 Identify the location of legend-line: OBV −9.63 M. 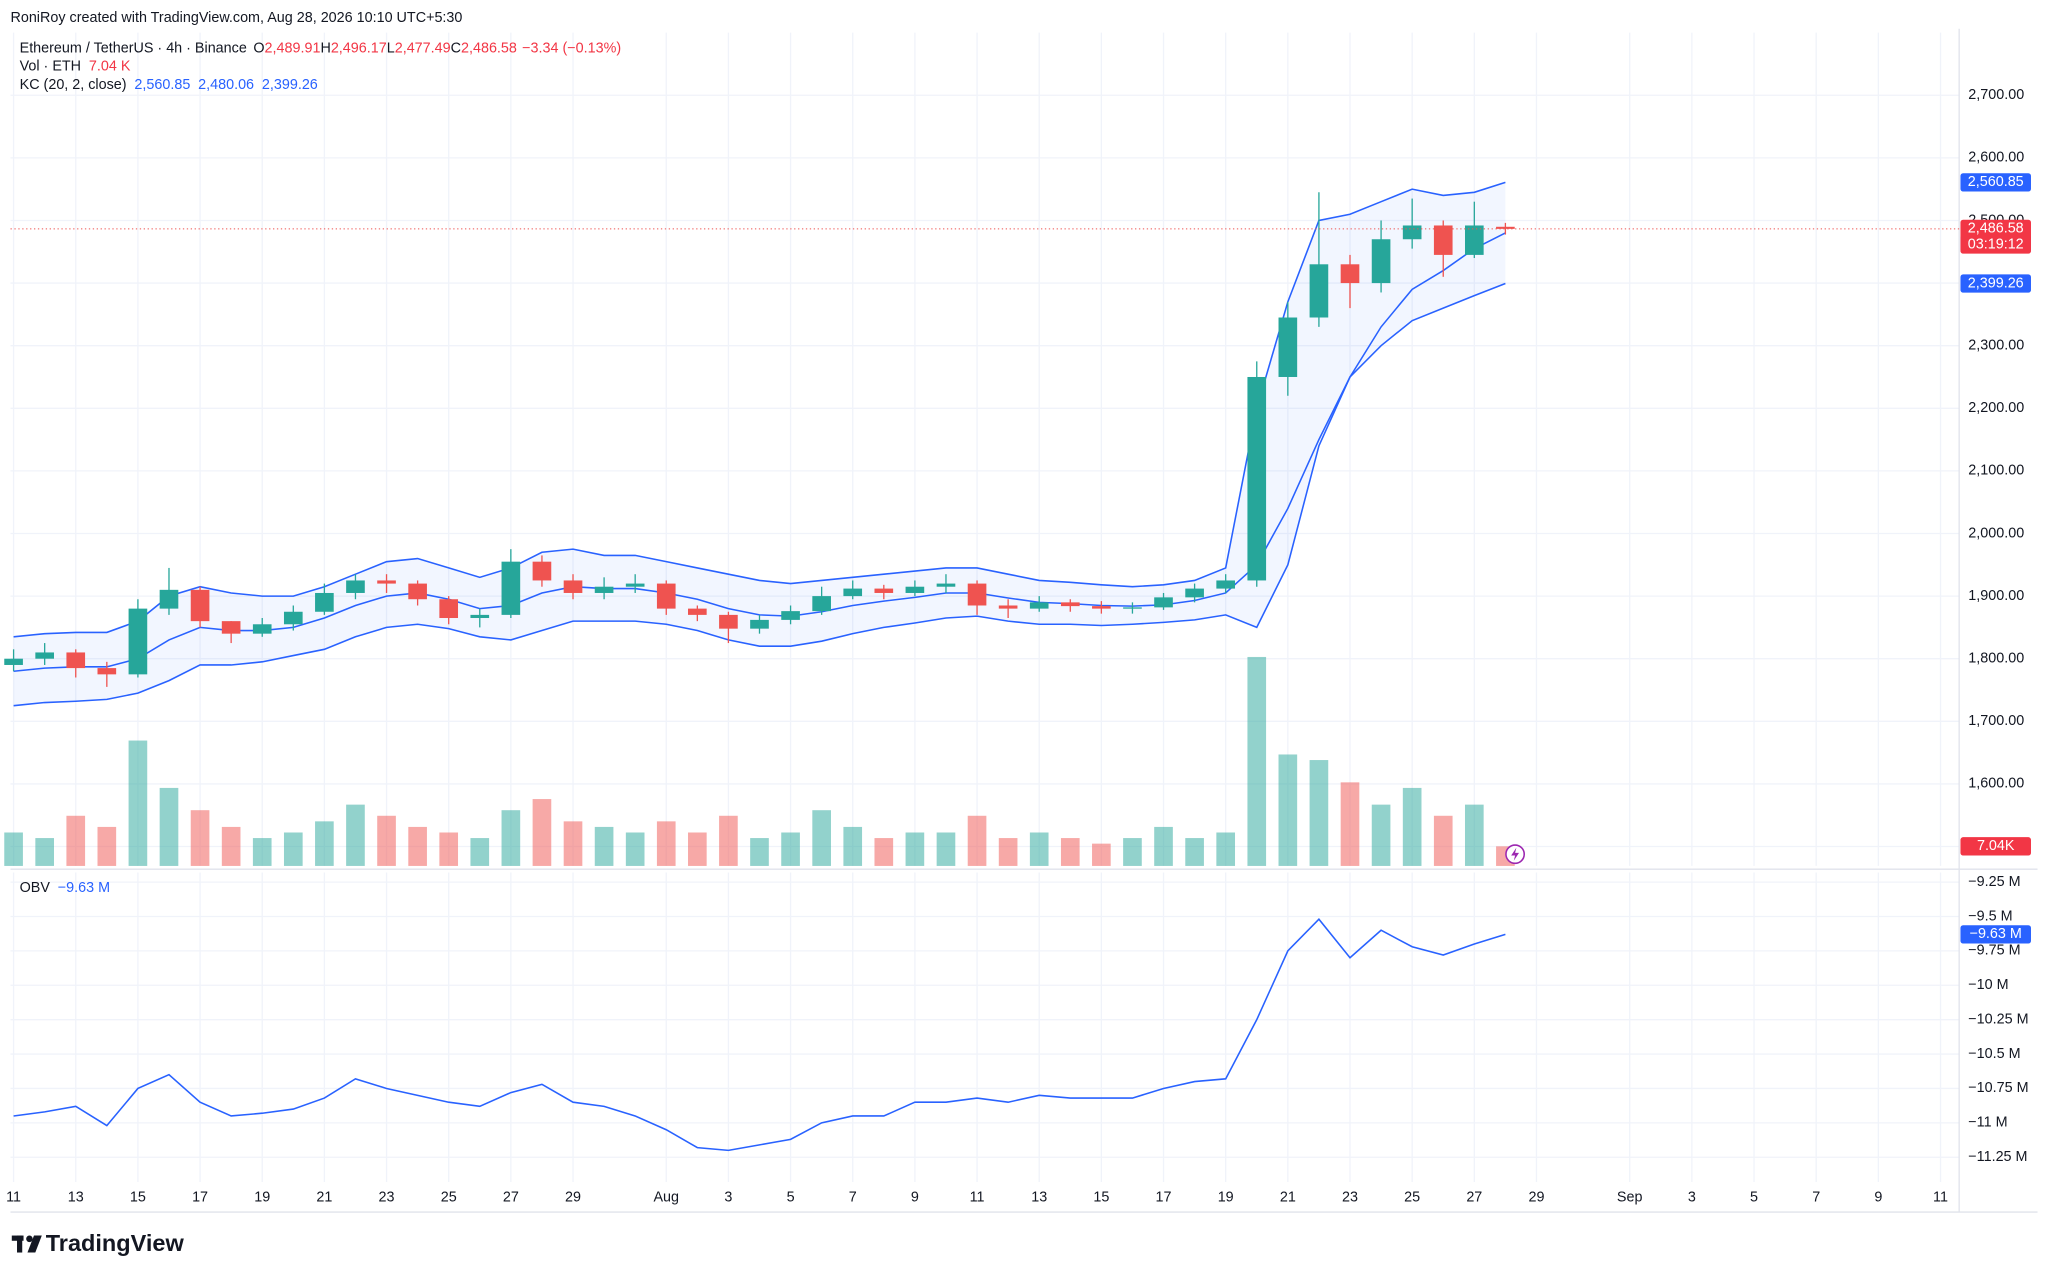
(65, 888).